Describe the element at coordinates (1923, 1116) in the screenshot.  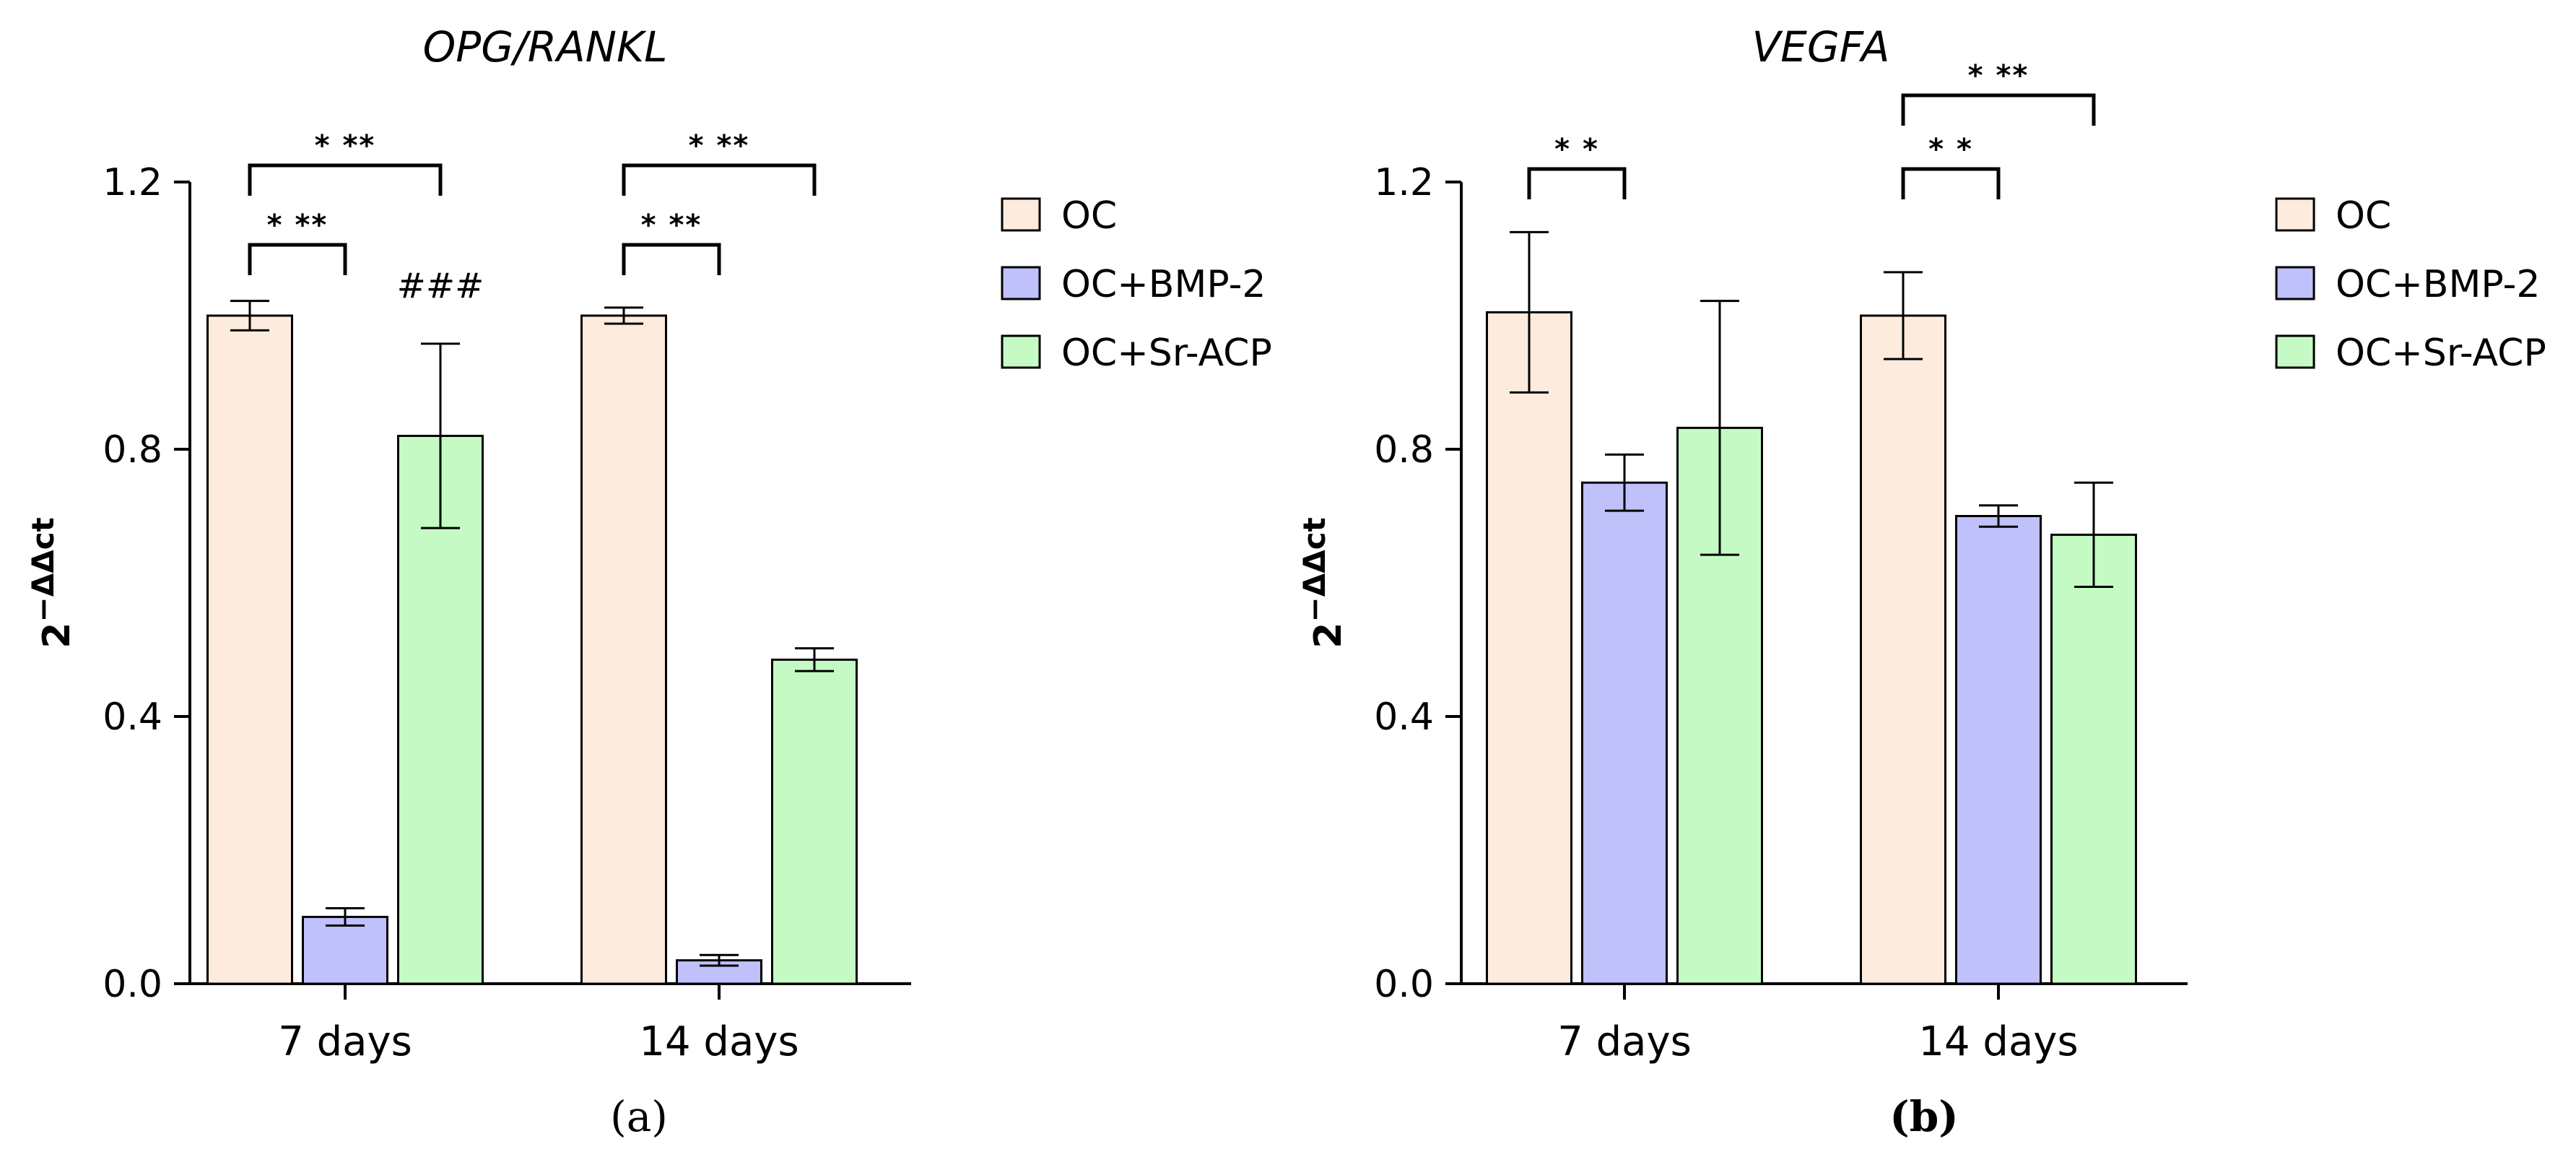
I see `panel-label: (b)` at that location.